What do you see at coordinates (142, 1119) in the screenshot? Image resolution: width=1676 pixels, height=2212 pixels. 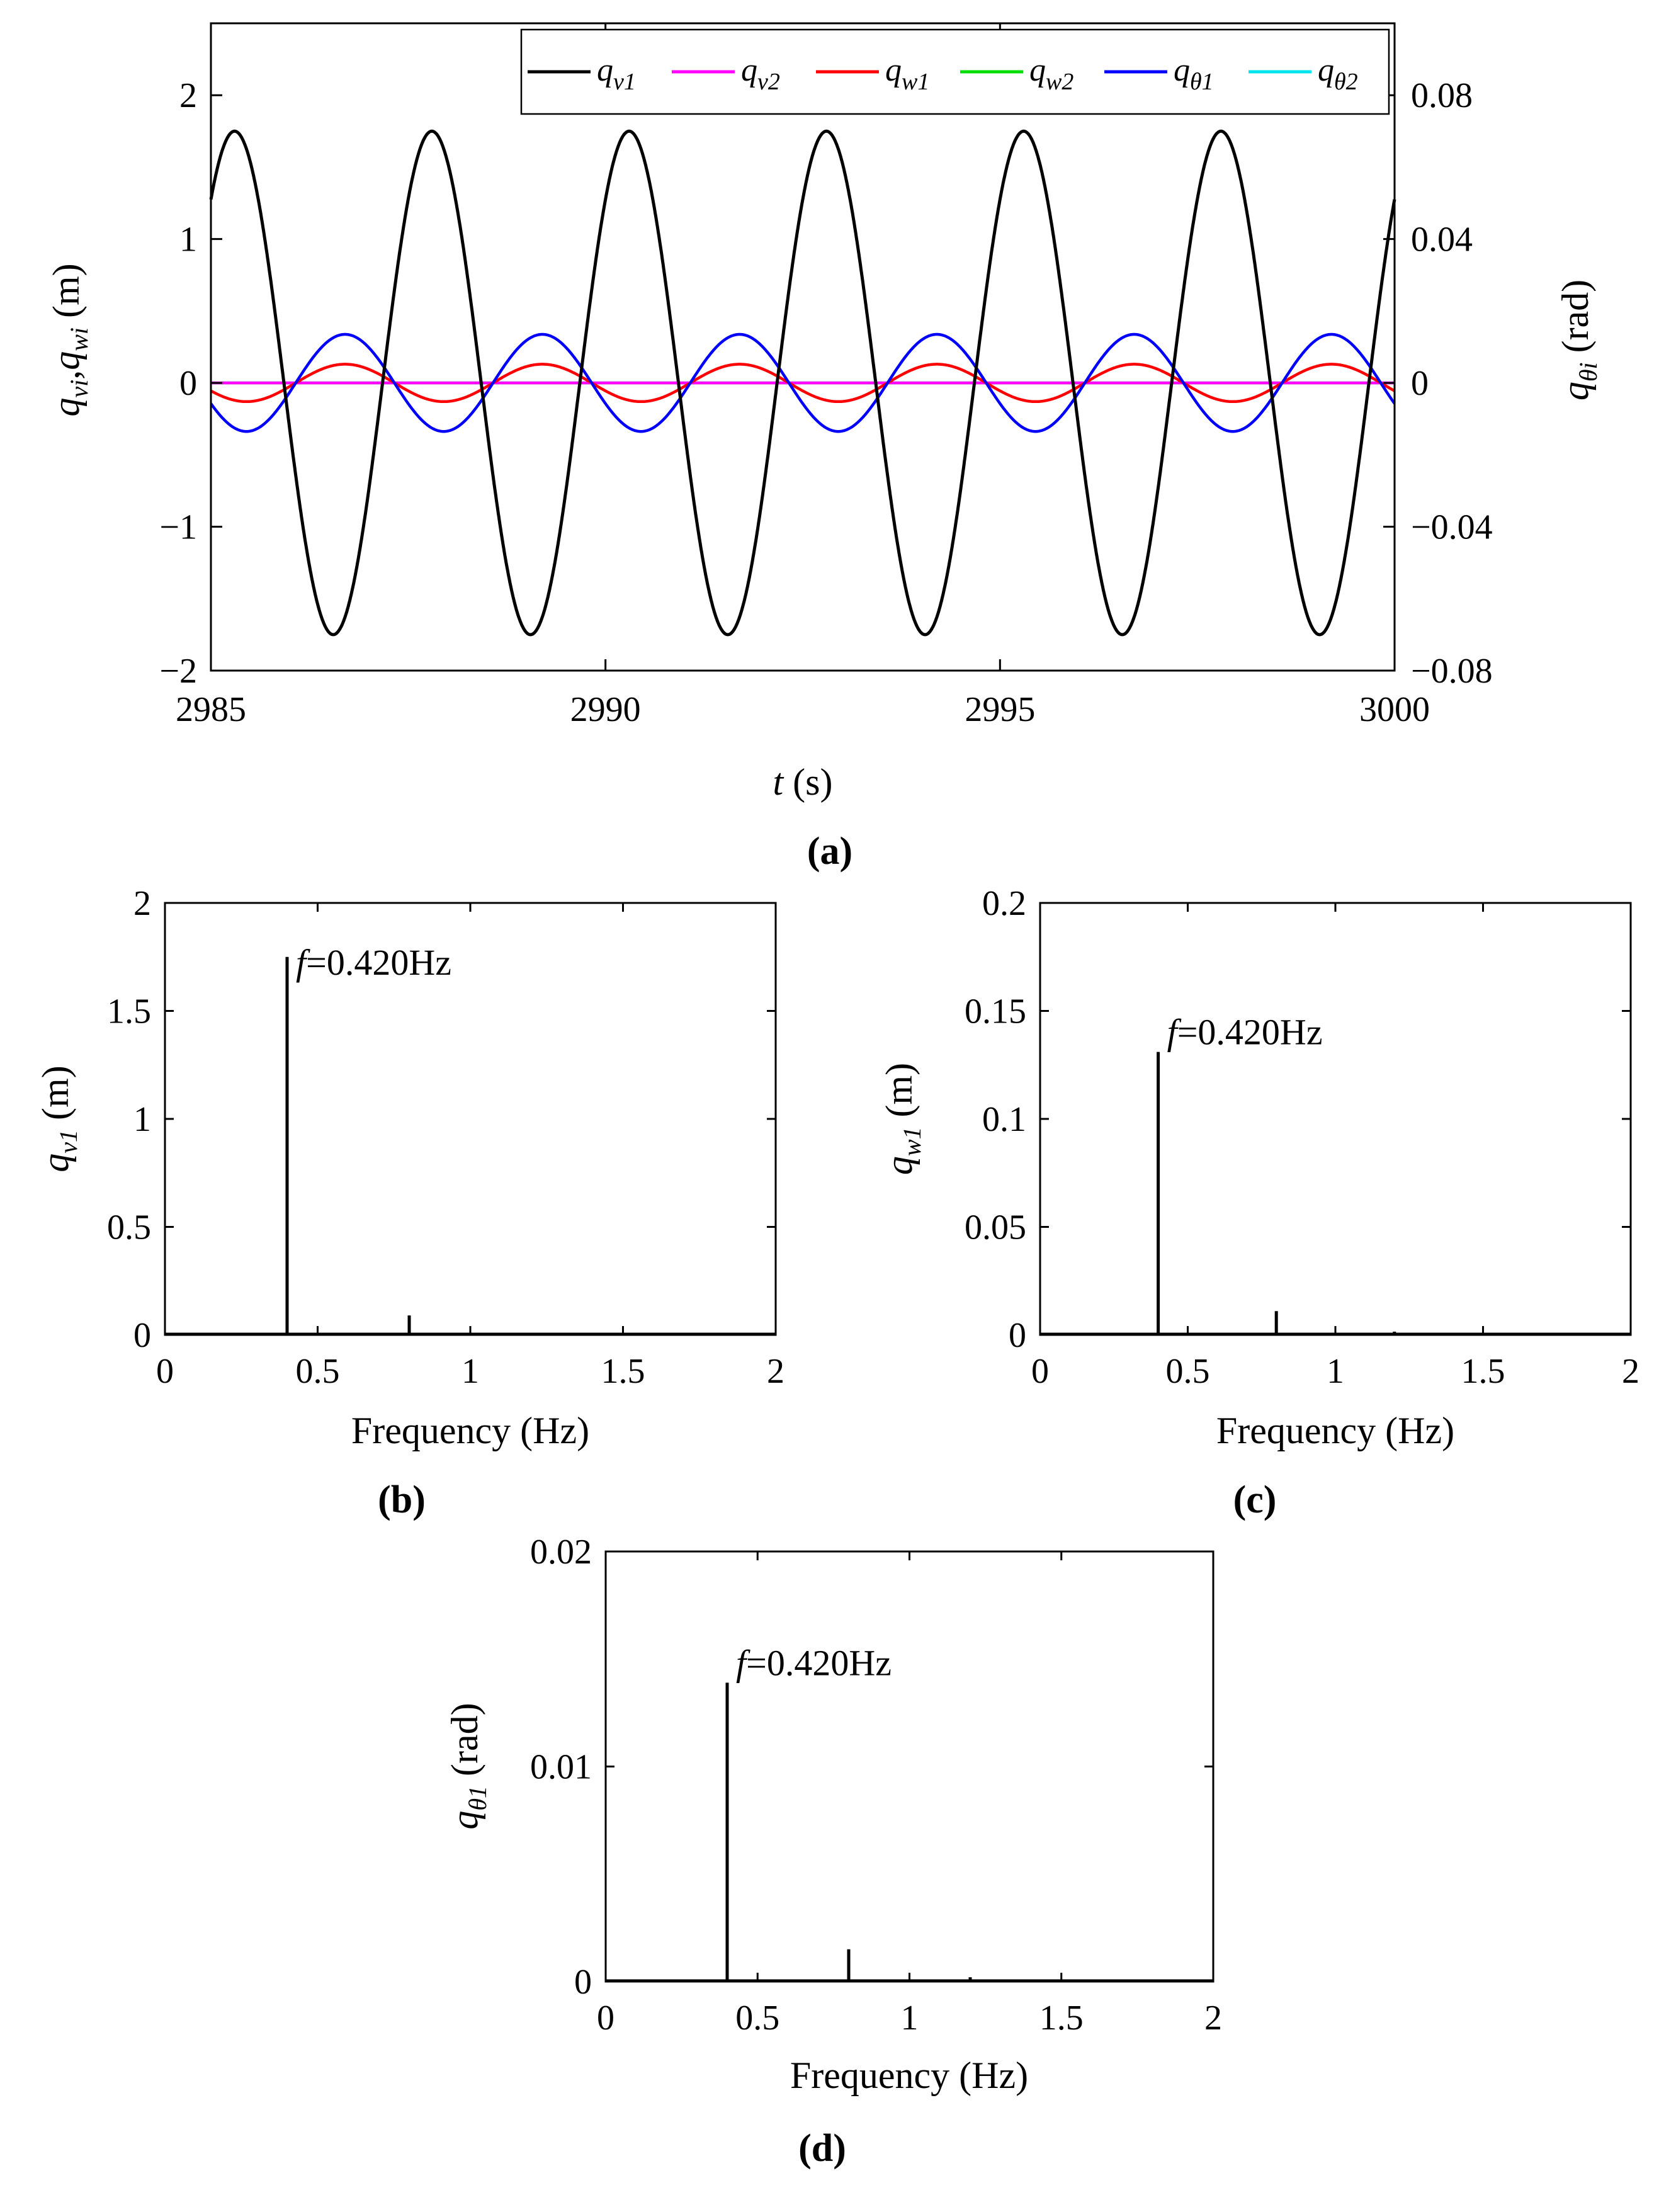 I see `y-tick-label: 1` at bounding box center [142, 1119].